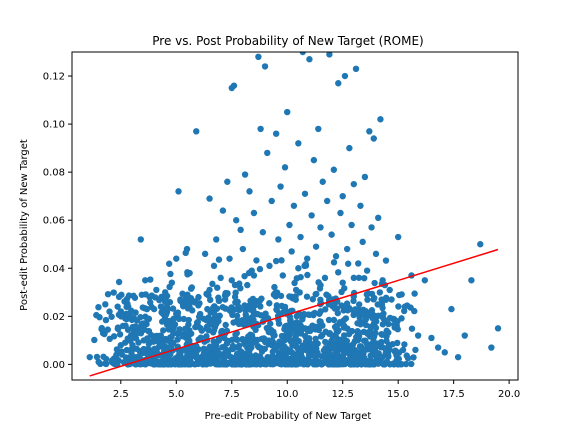  What do you see at coordinates (121, 394) in the screenshot?
I see `x-tick-label: 2.5` at bounding box center [121, 394].